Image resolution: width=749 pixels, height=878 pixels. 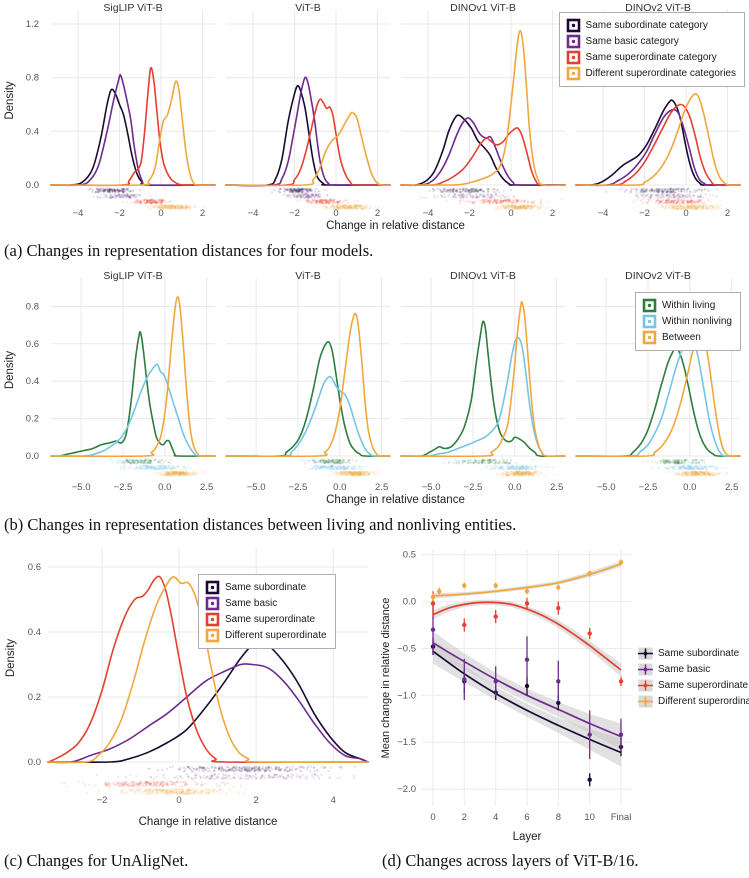 What do you see at coordinates (132, 276) in the screenshot?
I see `svg-text: SigLIP ViT-B` at bounding box center [132, 276].